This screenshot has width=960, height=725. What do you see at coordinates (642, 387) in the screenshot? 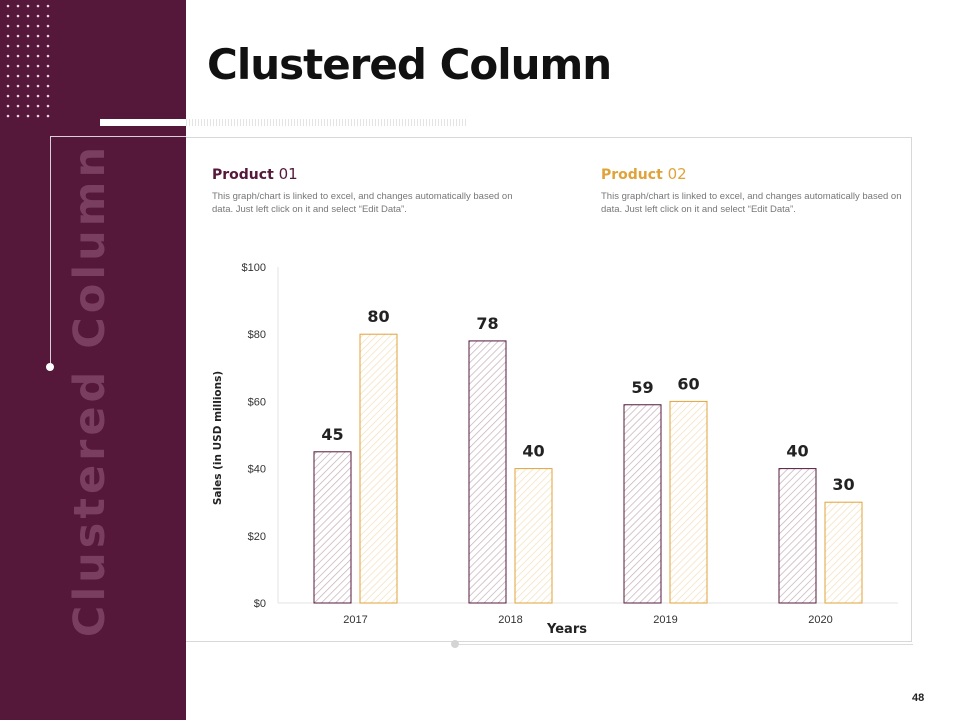
I see `data-label: 59` at bounding box center [642, 387].